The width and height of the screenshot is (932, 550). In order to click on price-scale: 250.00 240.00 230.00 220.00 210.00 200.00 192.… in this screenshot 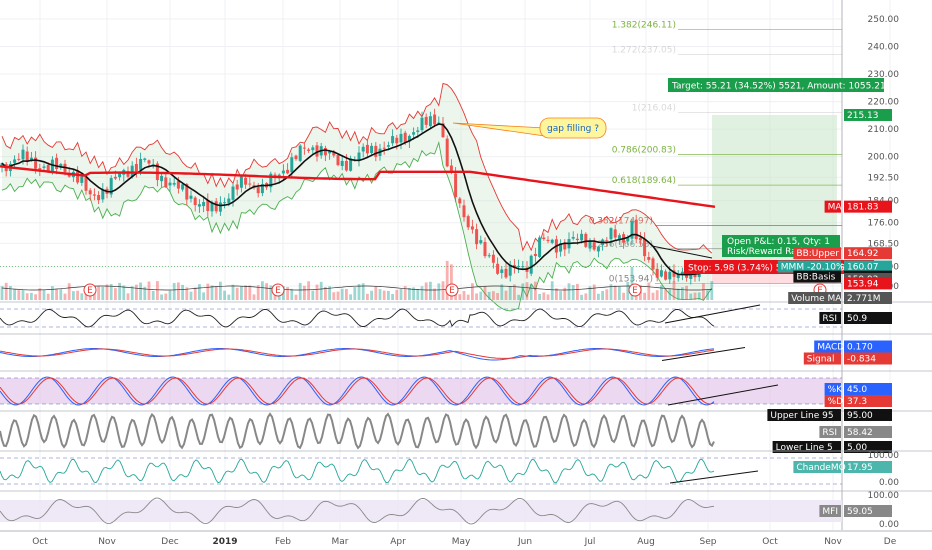, I will do `click(838, 159)`.